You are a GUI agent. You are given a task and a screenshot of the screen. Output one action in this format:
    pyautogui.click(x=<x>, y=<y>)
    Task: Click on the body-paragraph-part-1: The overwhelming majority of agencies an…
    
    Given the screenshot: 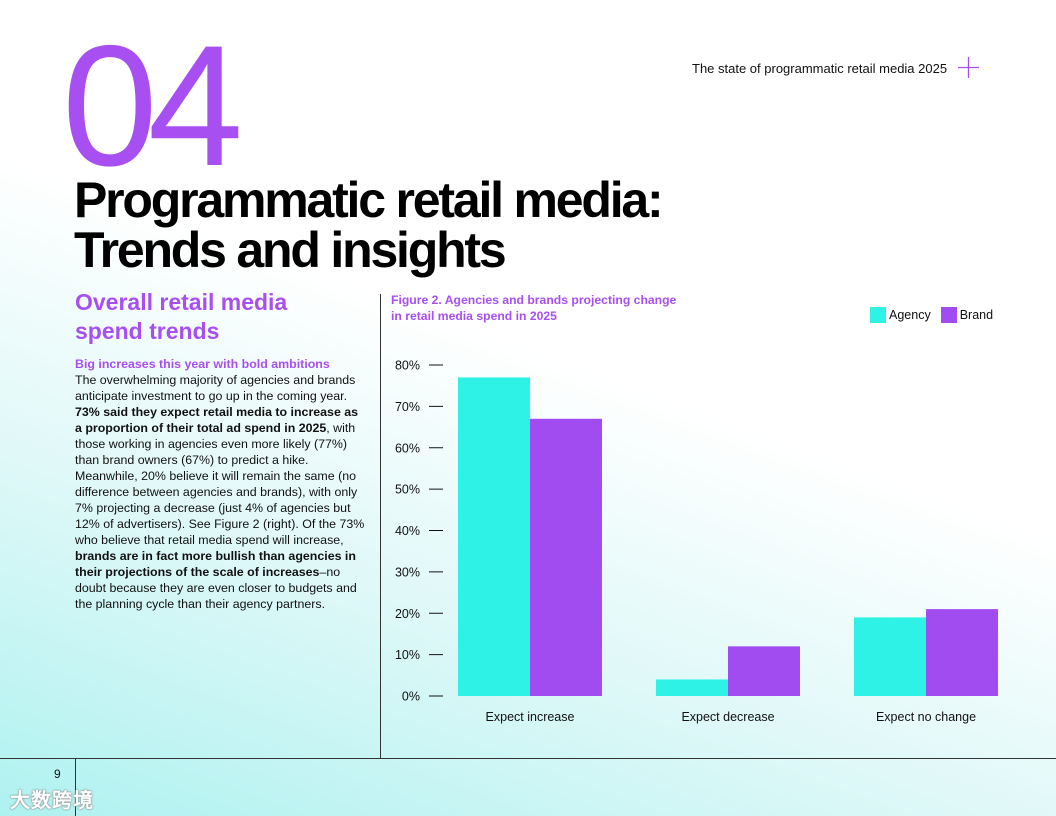 What is the action you would take?
    pyautogui.click(x=215, y=388)
    